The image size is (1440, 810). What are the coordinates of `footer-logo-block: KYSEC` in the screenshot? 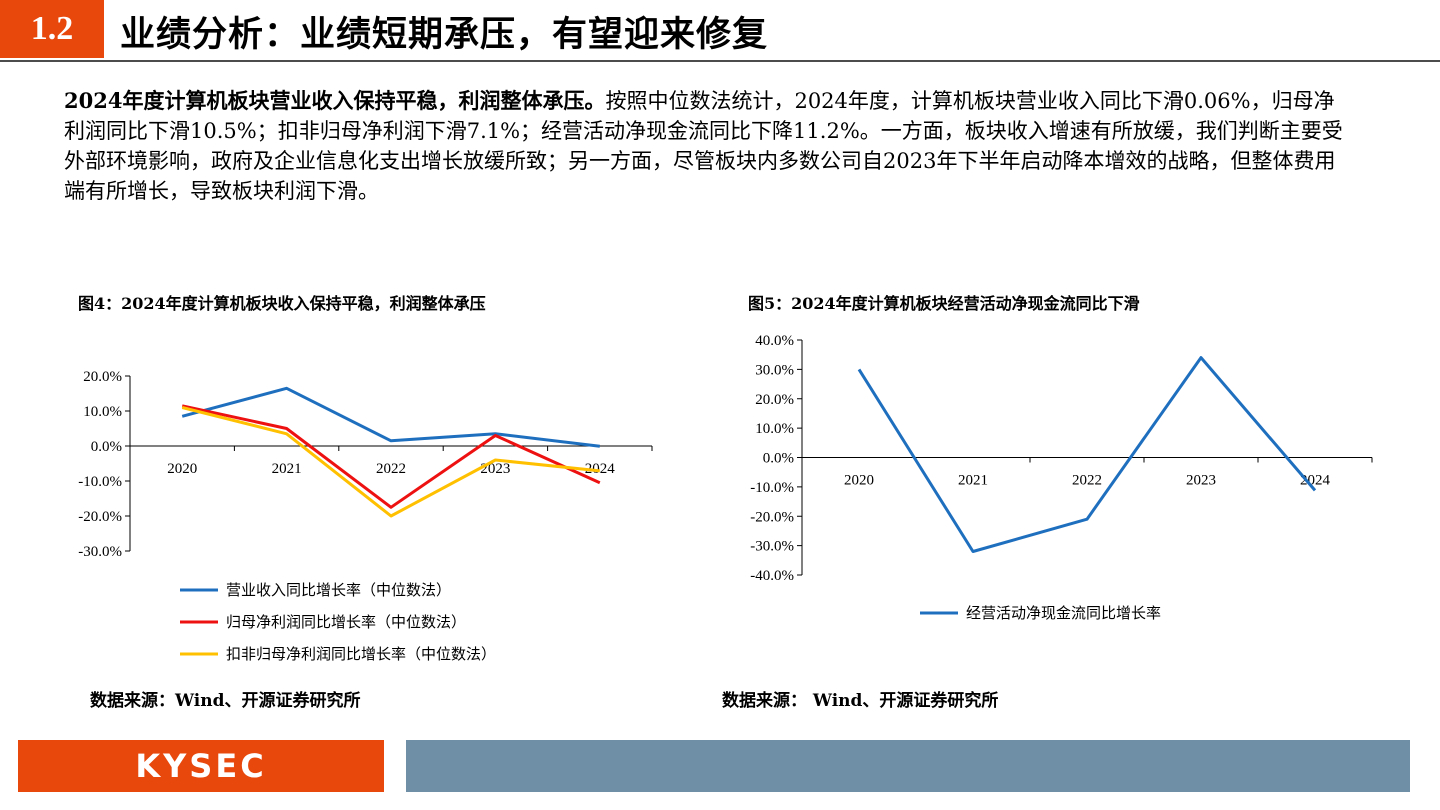 It's located at (201, 766).